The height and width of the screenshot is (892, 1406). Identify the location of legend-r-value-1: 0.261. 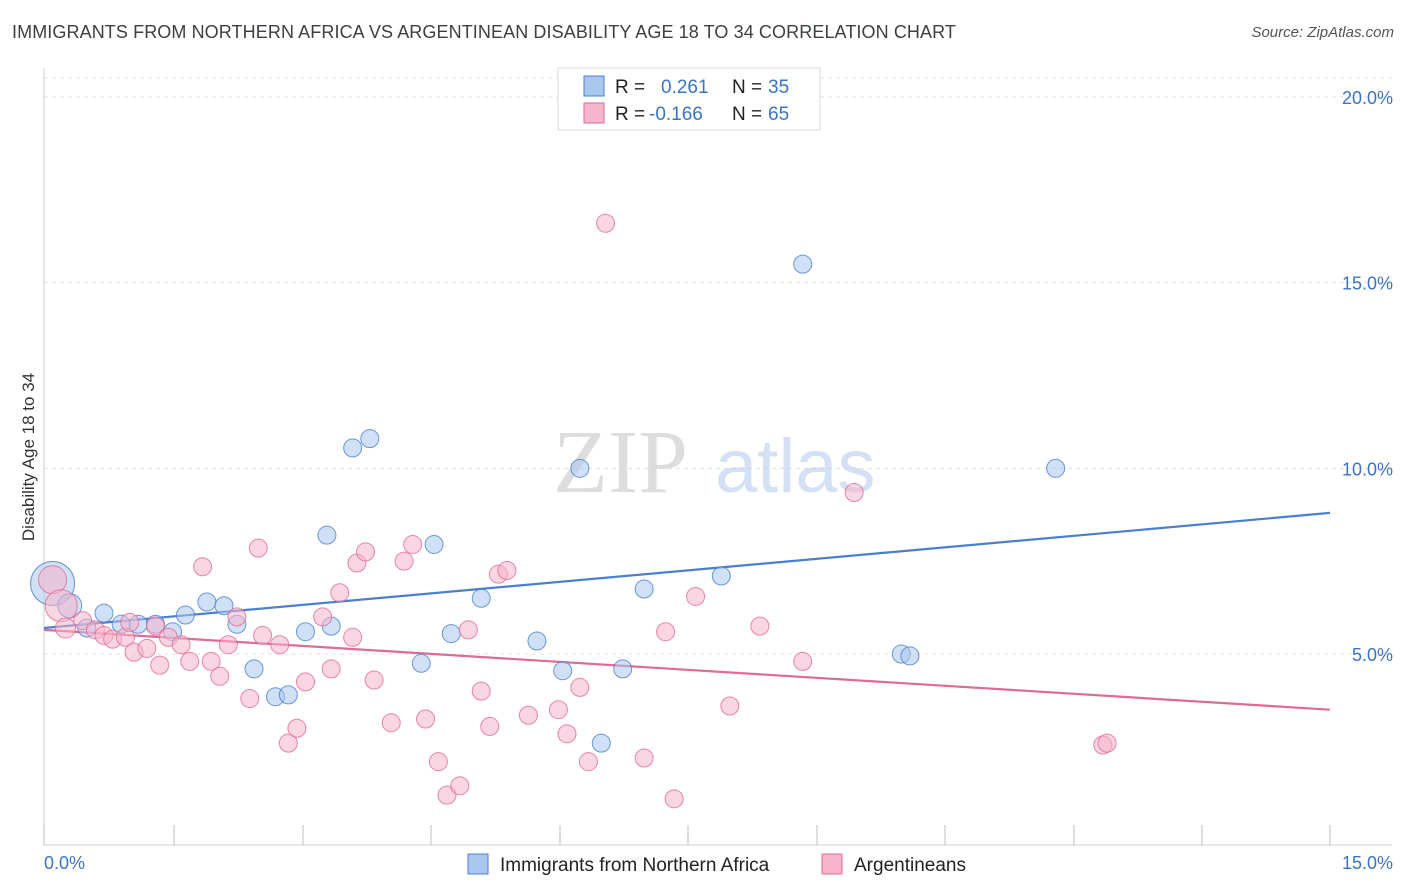
(685, 87).